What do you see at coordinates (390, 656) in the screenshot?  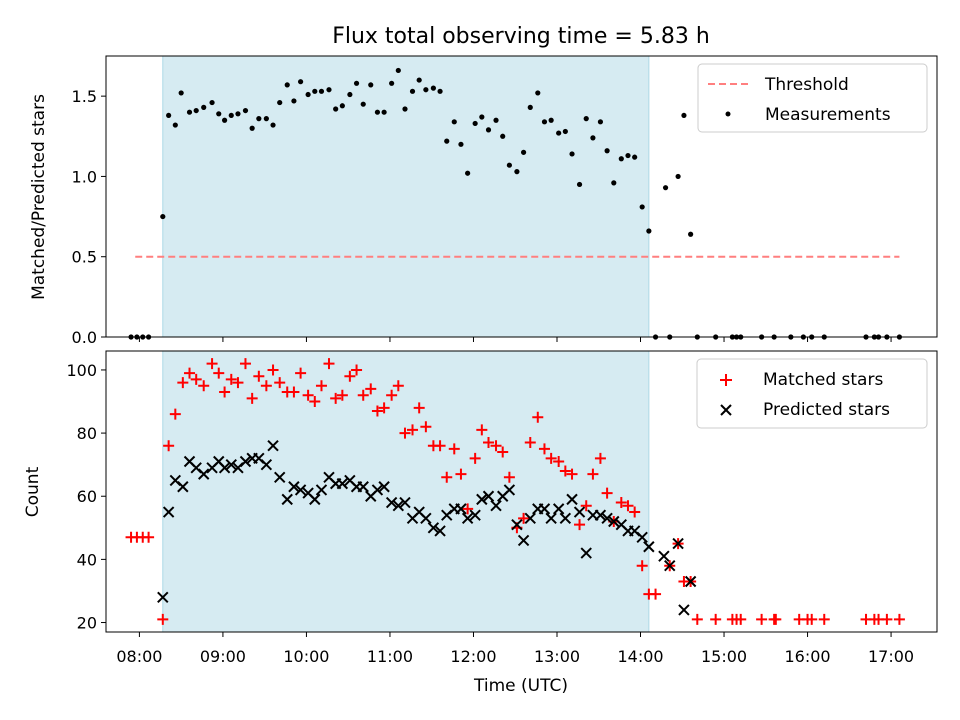 I see `xtick-label: 11:00` at bounding box center [390, 656].